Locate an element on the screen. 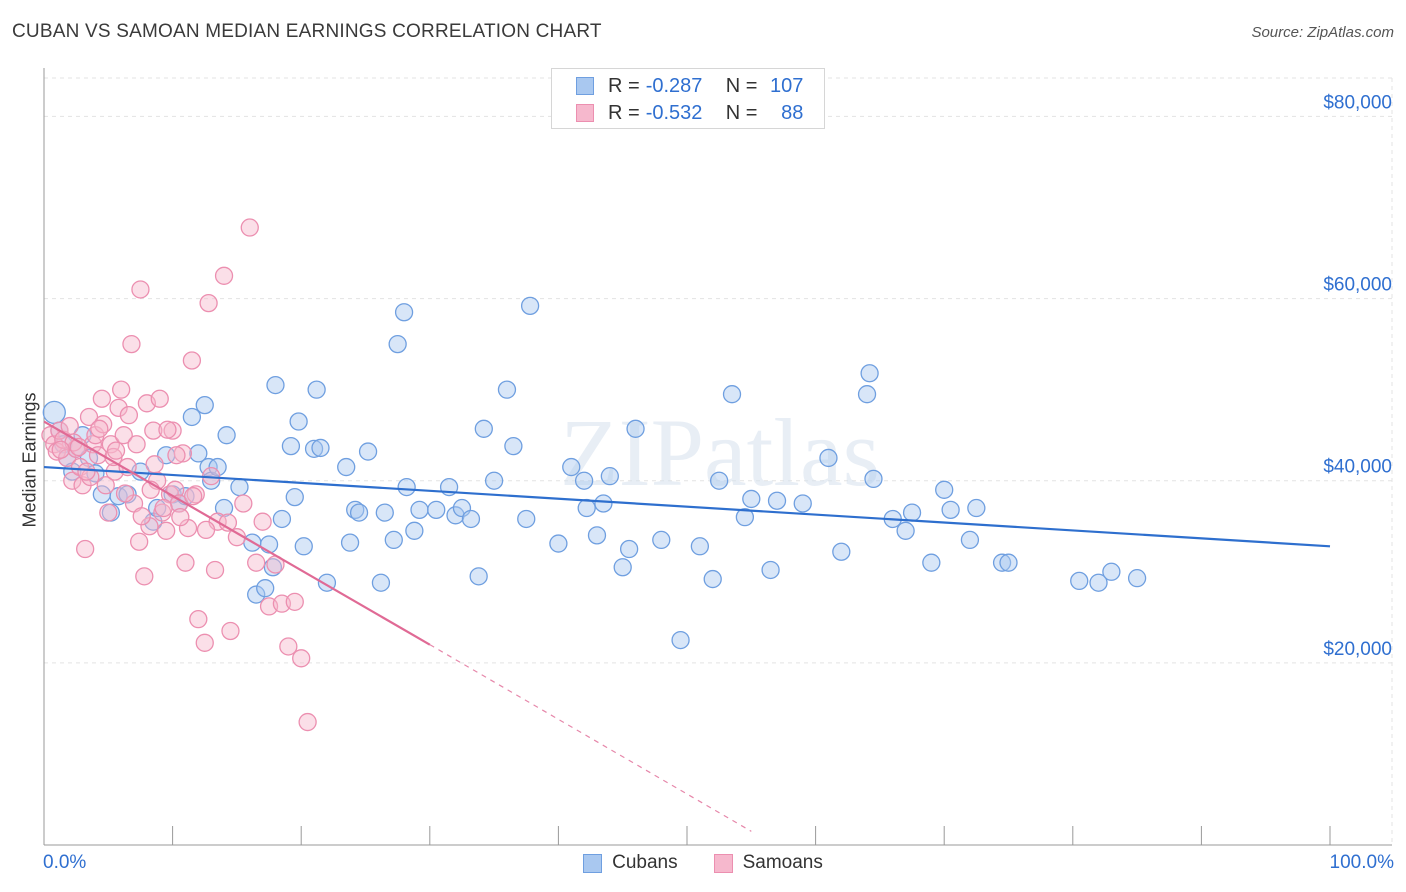 The width and height of the screenshot is (1406, 892). n-value: 88 is located at coordinates (792, 112).